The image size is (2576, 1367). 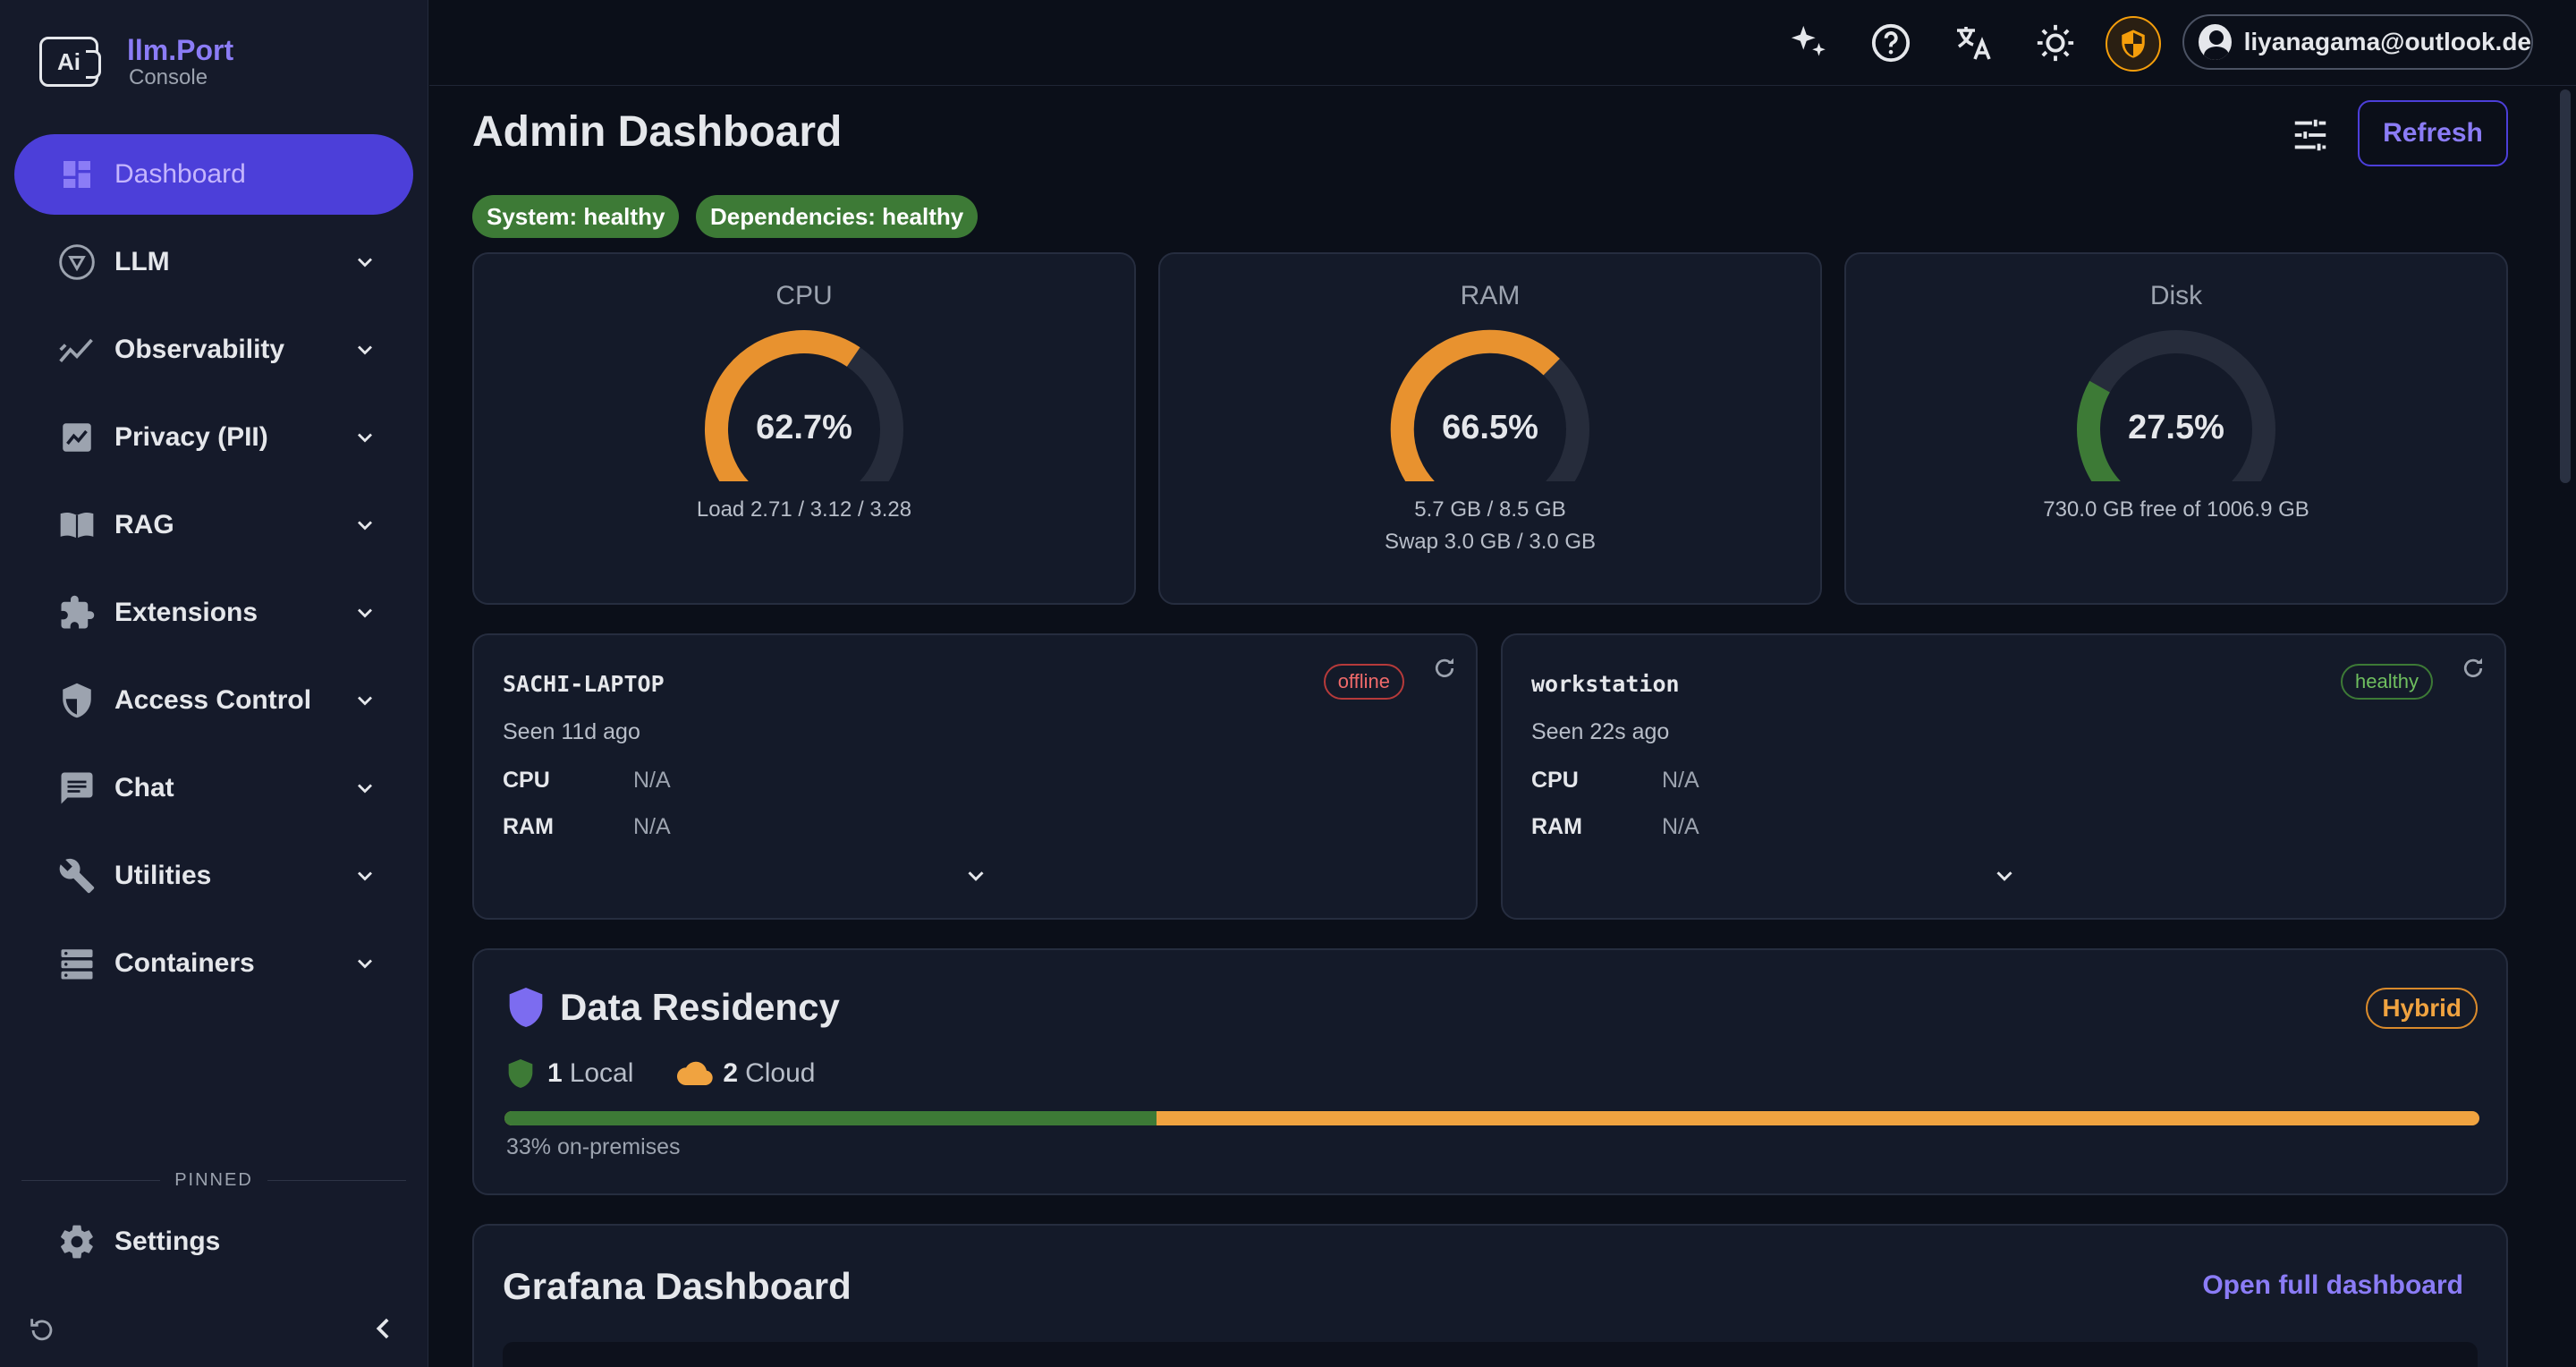 I want to click on wrench-icon, so click(x=77, y=876).